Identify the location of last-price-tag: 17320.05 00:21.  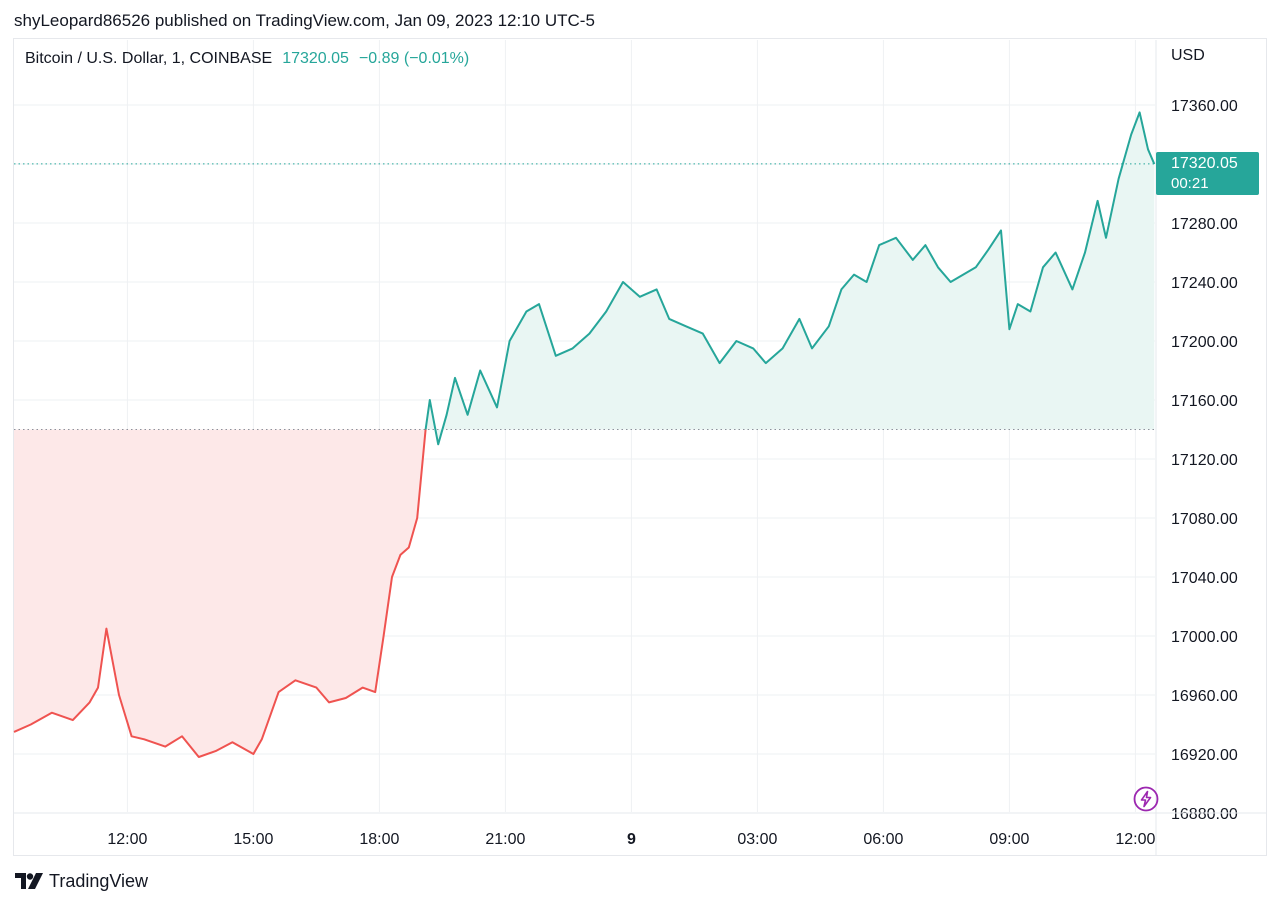
(1207, 173).